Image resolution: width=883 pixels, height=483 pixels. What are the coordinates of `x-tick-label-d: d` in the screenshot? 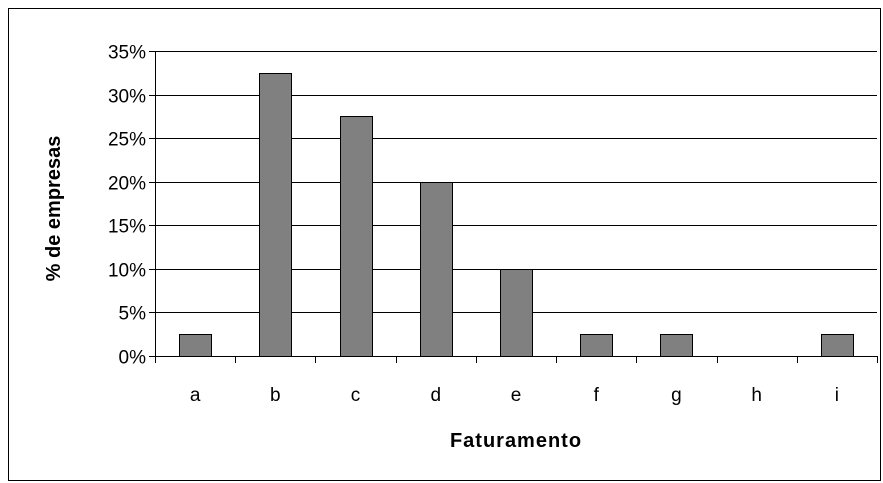 It's located at (435, 395).